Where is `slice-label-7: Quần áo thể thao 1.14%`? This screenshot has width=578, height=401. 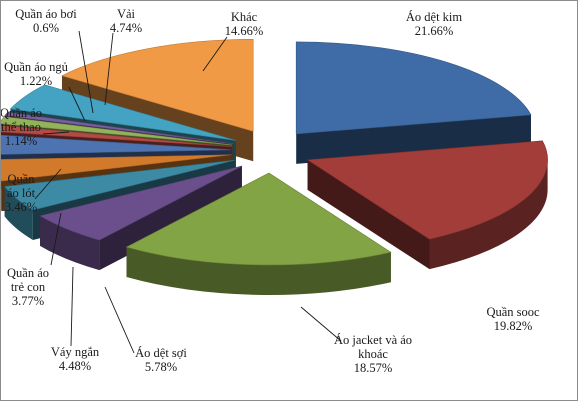
slice-label-7: Quần áo thể thao 1.14% is located at coordinates (21, 127).